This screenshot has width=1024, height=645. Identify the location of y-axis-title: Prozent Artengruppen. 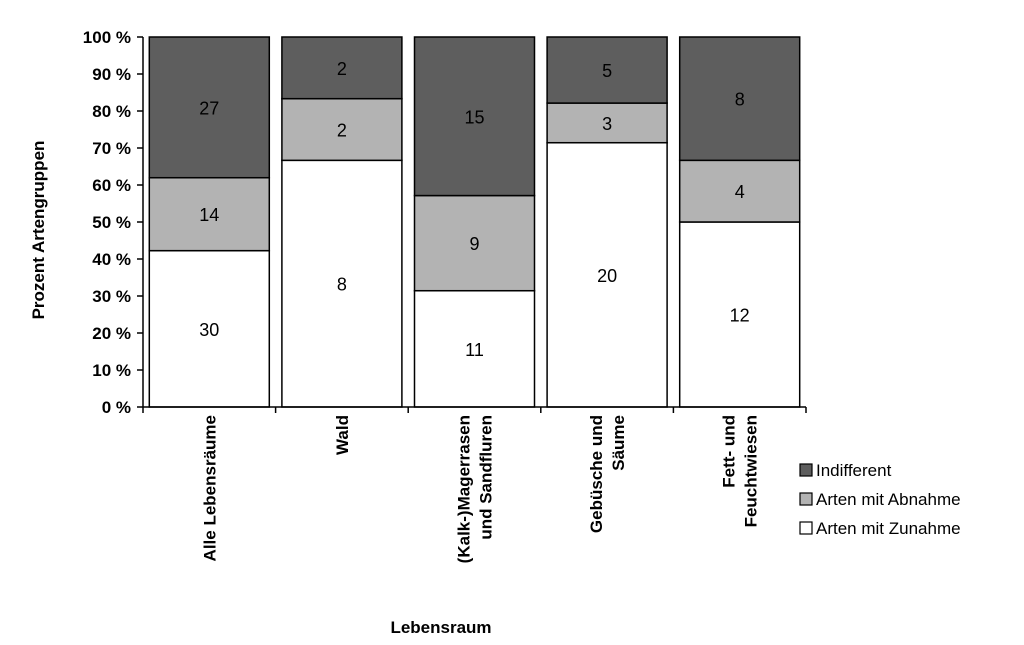
(38, 230).